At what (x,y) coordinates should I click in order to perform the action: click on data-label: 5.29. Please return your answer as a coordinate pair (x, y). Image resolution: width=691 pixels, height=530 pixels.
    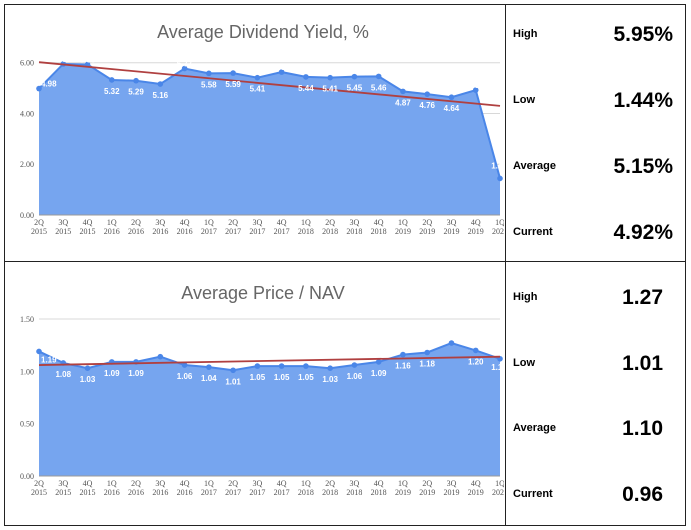
    Looking at the image, I should click on (136, 92).